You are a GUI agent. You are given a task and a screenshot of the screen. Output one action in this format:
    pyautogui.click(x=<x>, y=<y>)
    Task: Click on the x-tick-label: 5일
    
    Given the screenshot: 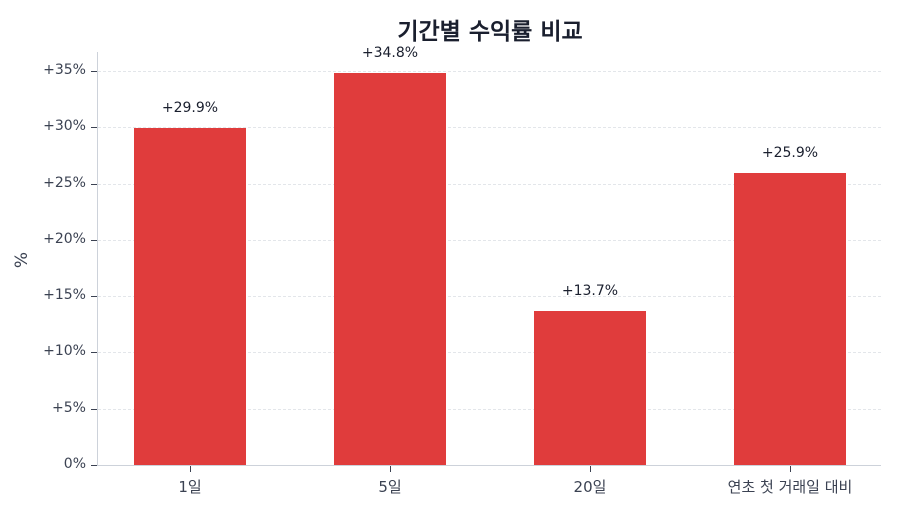 What is the action you would take?
    pyautogui.click(x=390, y=487)
    